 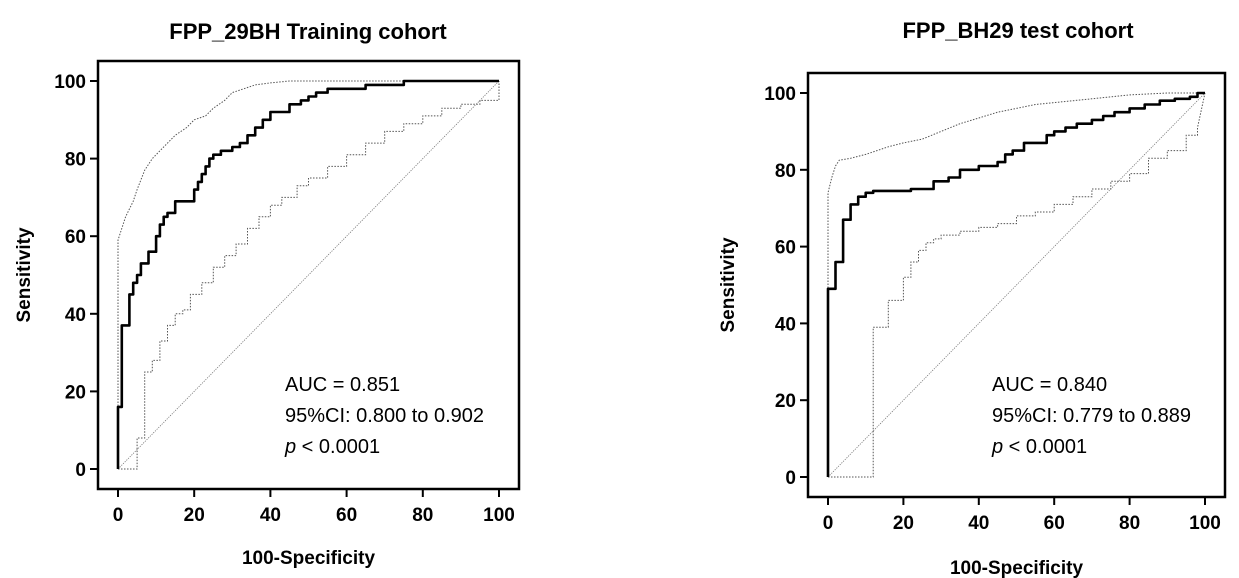 What do you see at coordinates (384, 416) in the screenshot?
I see `ci-annotation: 95%CI: 0.800 to 0.902` at bounding box center [384, 416].